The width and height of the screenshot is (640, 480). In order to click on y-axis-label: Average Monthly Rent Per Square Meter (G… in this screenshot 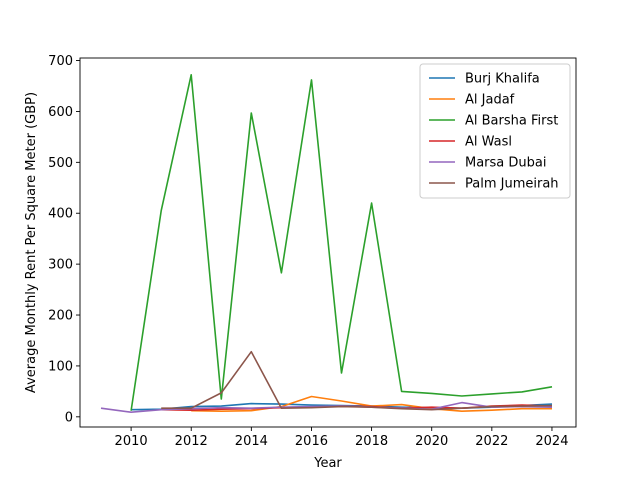, I will do `click(31, 242)`.